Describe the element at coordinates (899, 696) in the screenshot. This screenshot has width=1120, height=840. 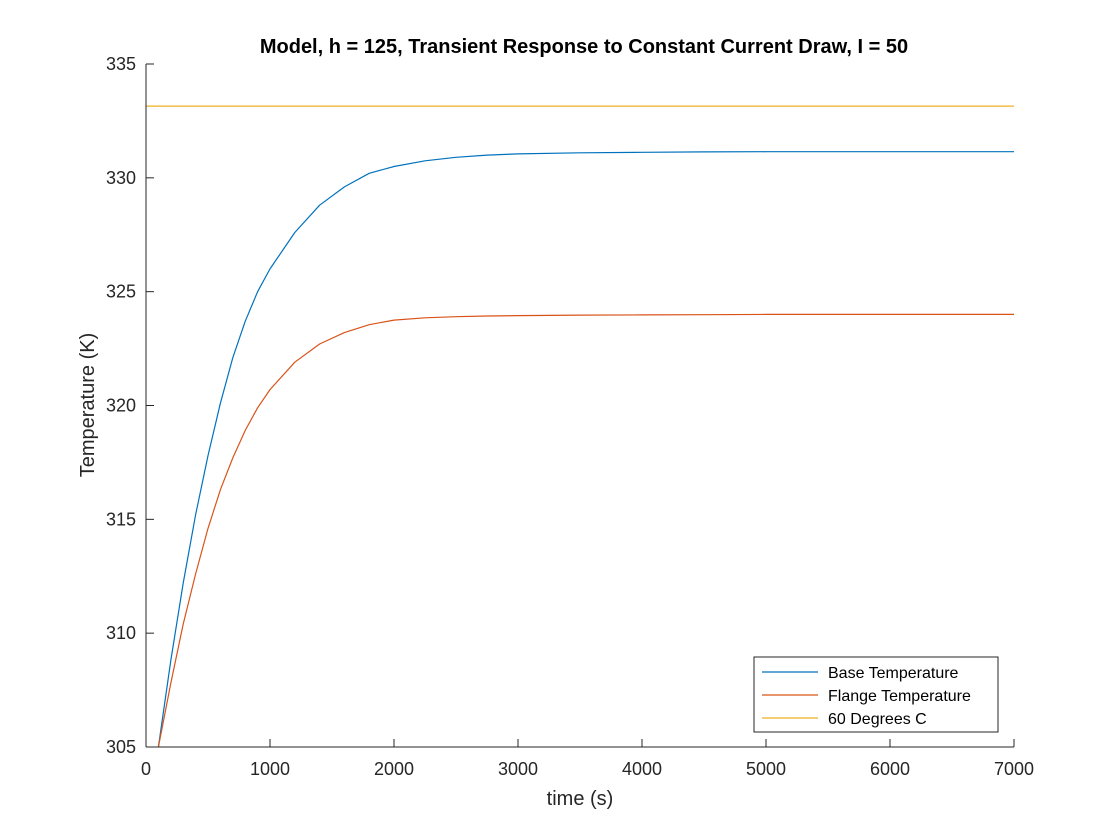
I see `legend-label-1: Flange Temperature` at that location.